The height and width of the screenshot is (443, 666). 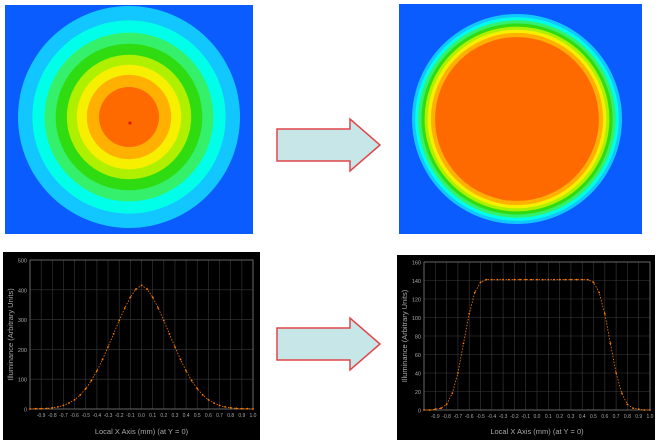 I want to click on bottom-transform-arrow-icon, so click(x=329, y=344).